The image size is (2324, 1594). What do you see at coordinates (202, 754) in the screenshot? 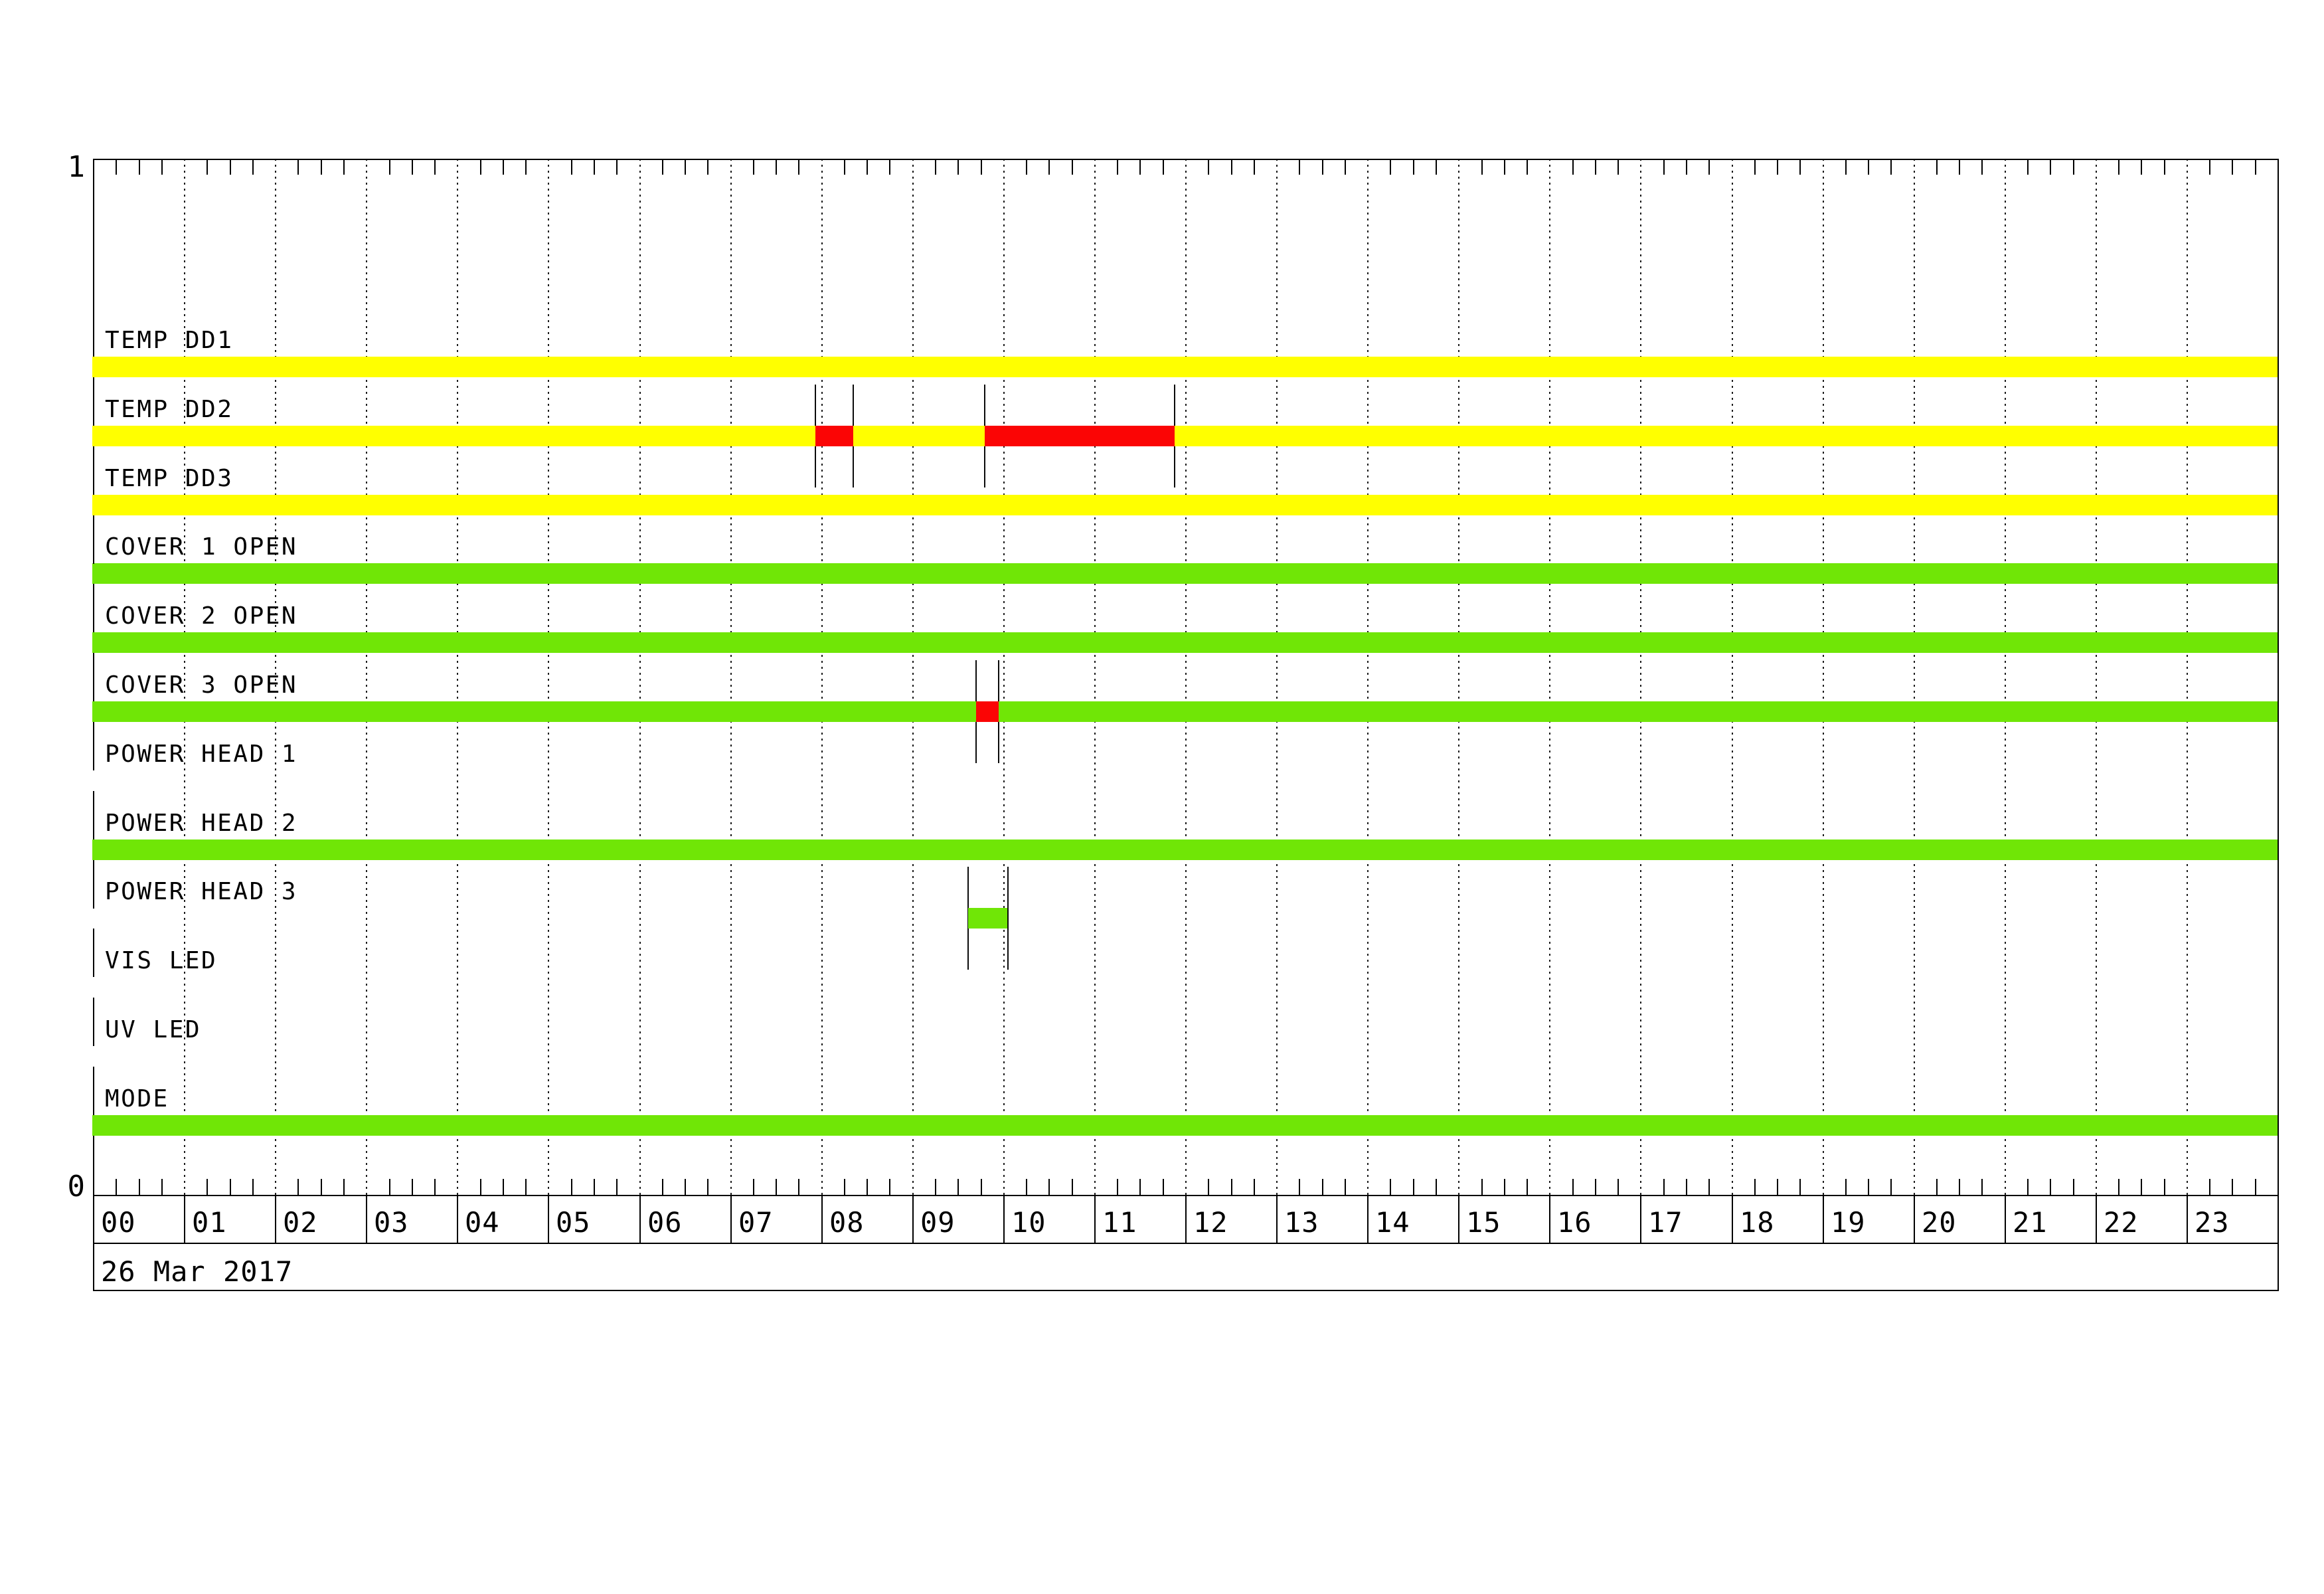
I see `row-label: POWER HEAD 1` at bounding box center [202, 754].